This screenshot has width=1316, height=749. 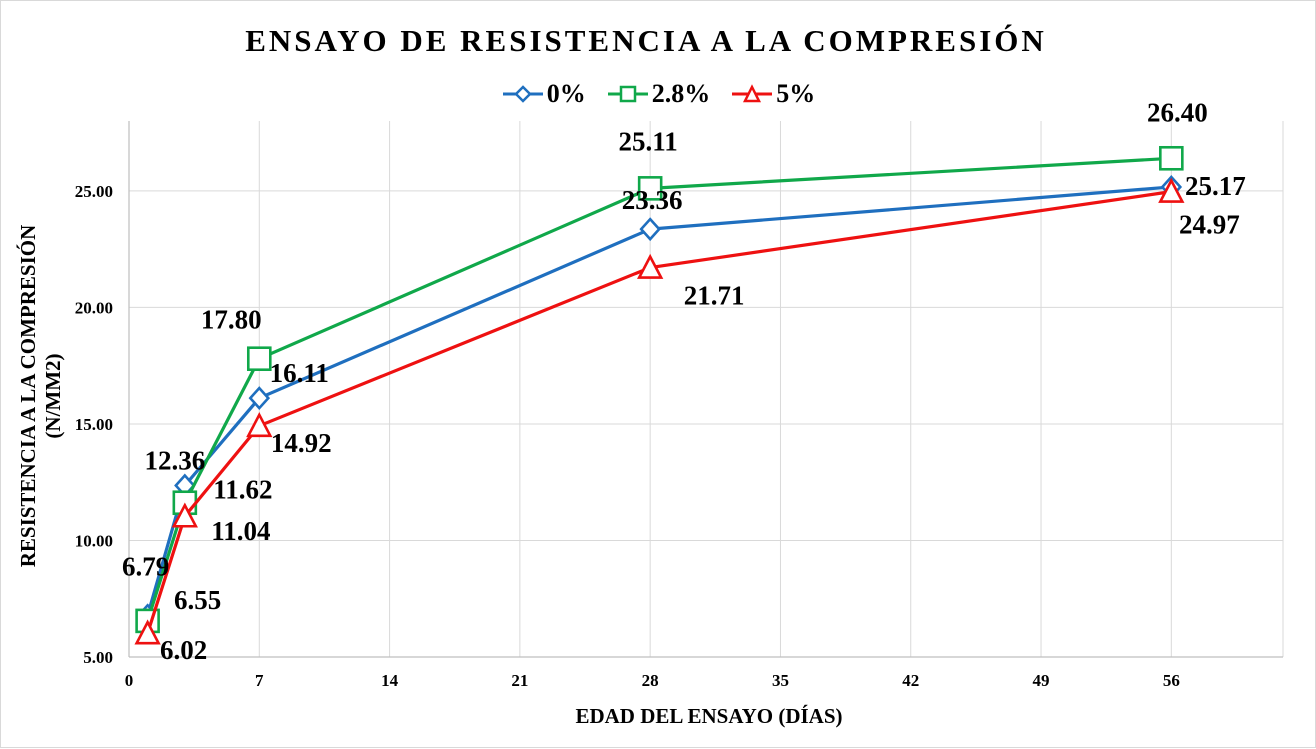 What do you see at coordinates (231, 320) in the screenshot?
I see `data-label: 17.80` at bounding box center [231, 320].